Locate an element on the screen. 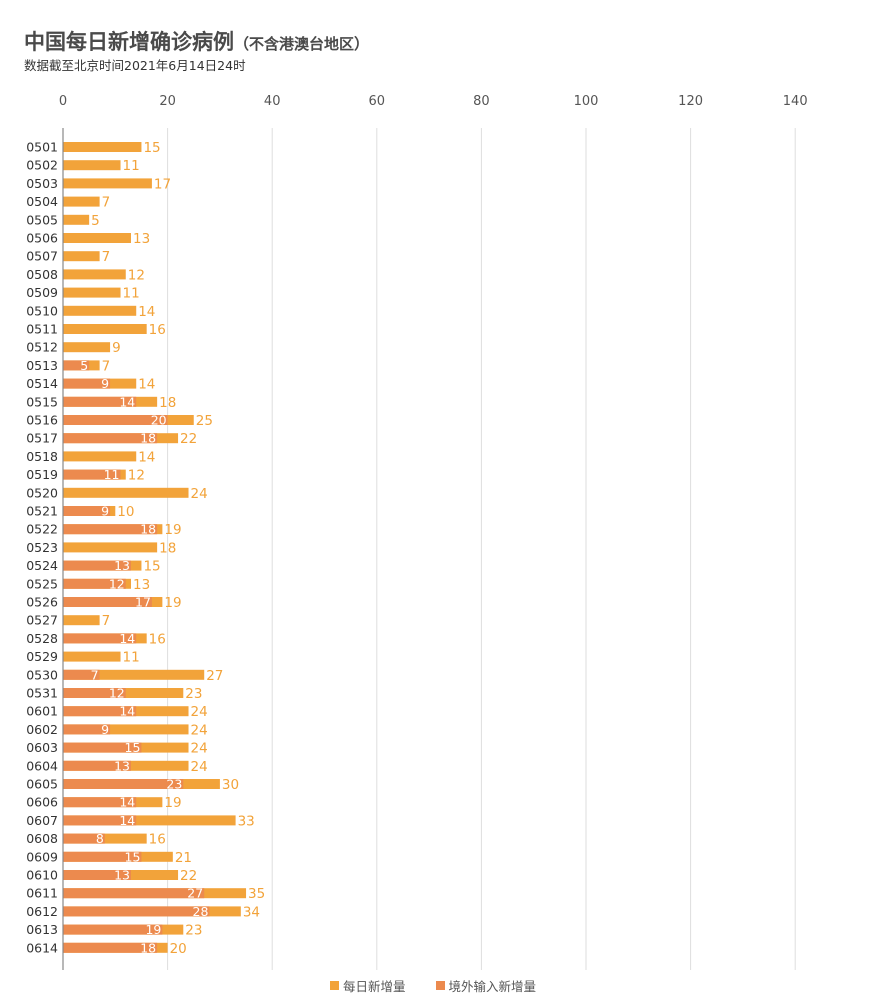 The image size is (870, 1000). data-label-imported: 8 is located at coordinates (100, 838).